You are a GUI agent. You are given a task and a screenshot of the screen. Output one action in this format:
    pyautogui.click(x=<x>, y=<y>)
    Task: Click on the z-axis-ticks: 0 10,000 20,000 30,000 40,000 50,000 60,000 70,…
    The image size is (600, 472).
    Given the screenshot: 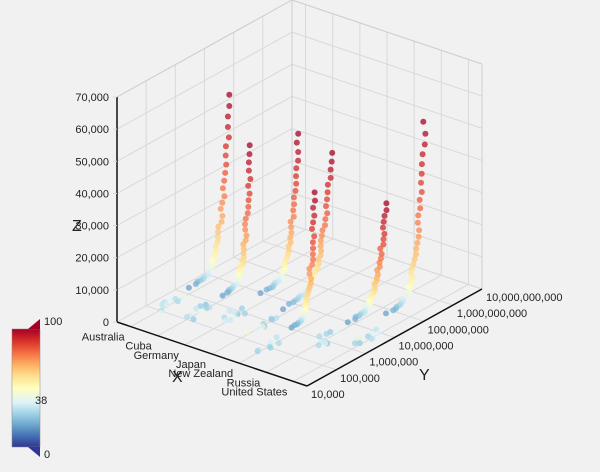 What is the action you would take?
    pyautogui.click(x=92, y=210)
    